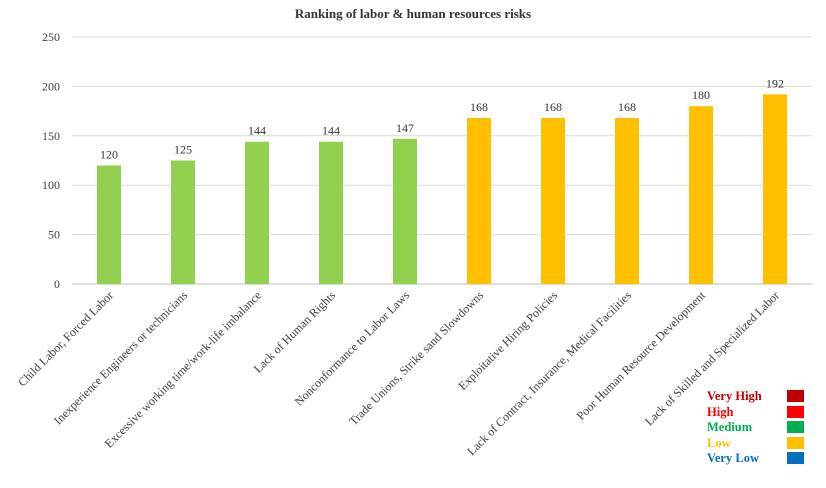  Describe the element at coordinates (51, 86) in the screenshot. I see `y-tick-label: 200` at that location.